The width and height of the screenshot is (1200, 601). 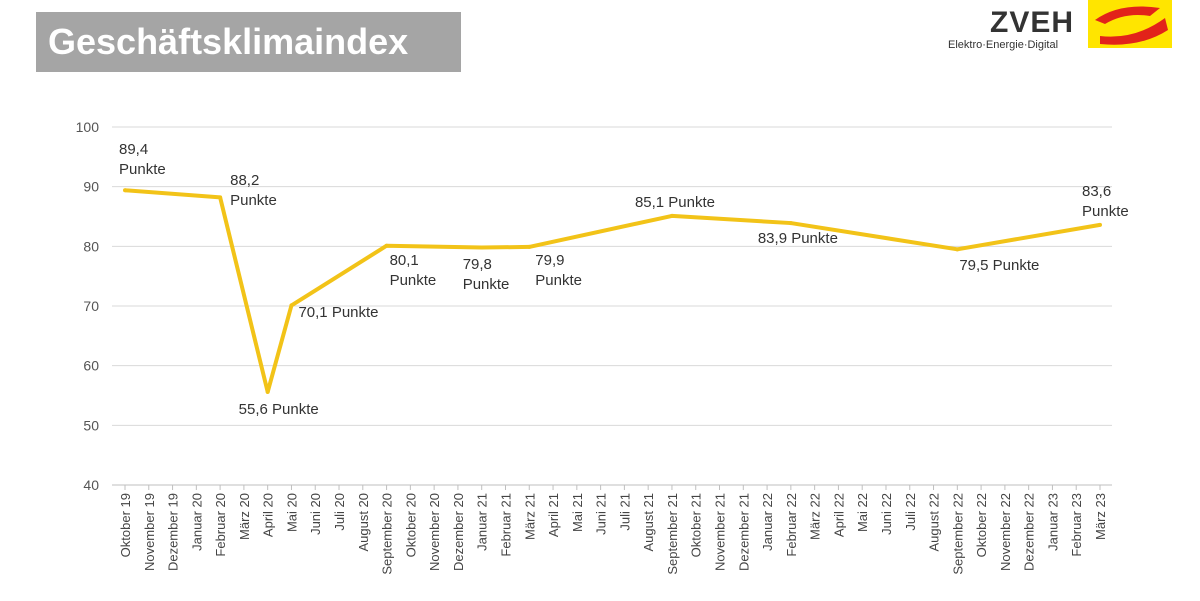 I want to click on x-tick-label: März 22, so click(x=815, y=516).